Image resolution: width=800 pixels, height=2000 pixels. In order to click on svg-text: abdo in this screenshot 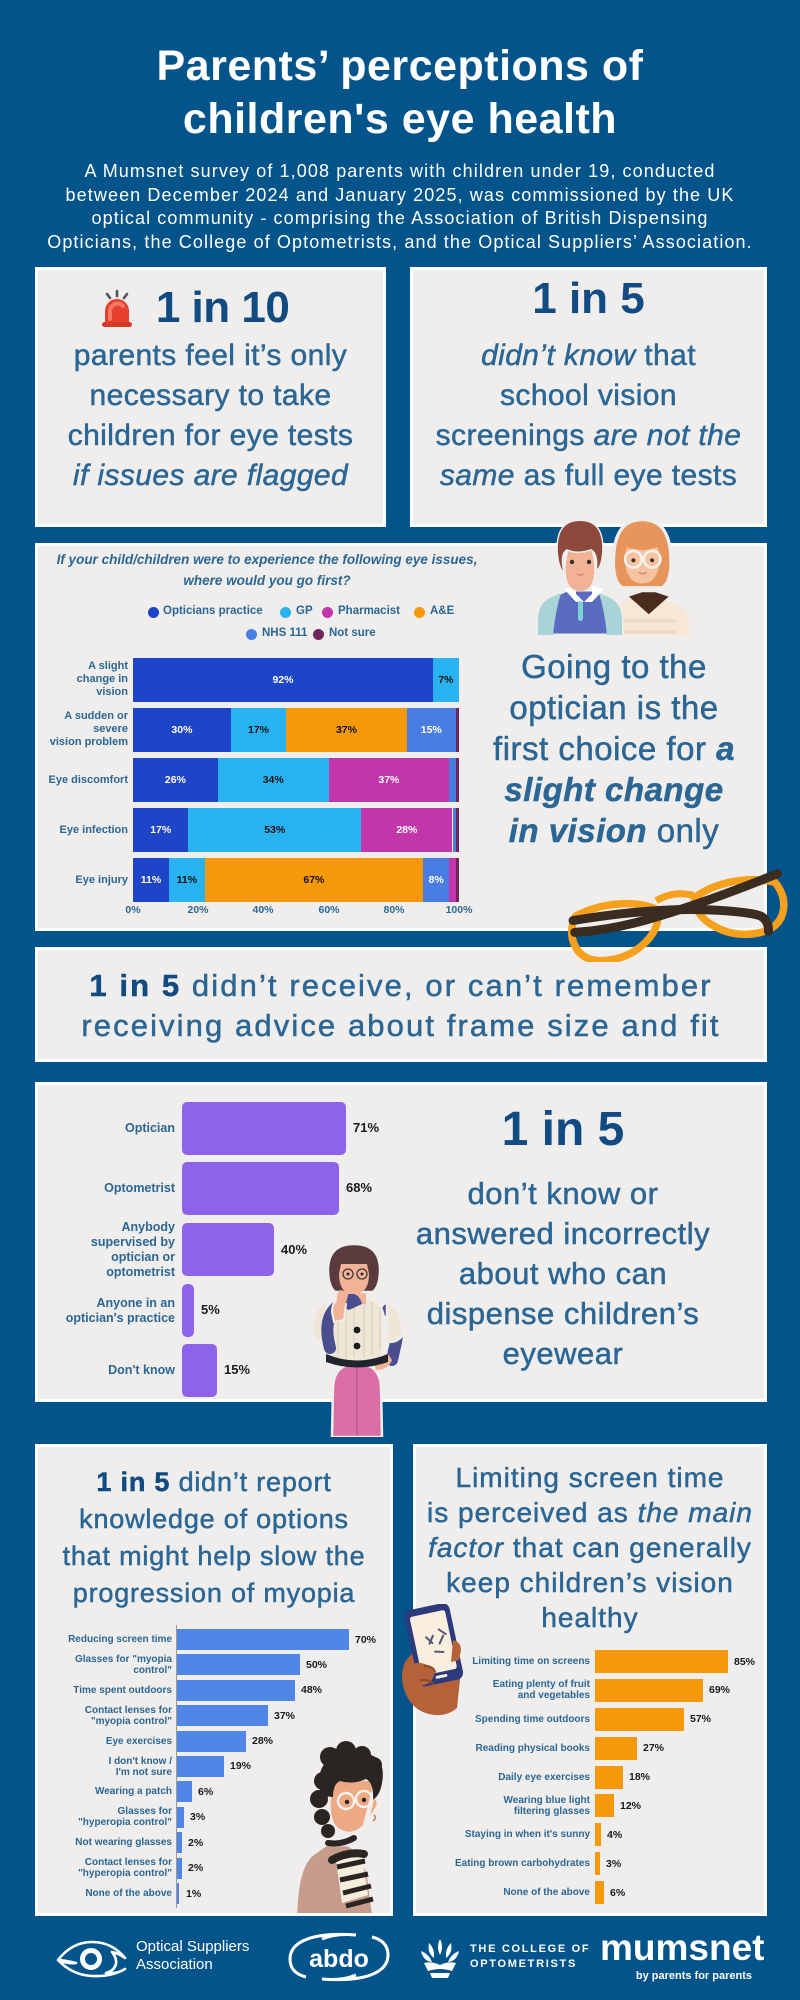, I will do `click(339, 1959)`.